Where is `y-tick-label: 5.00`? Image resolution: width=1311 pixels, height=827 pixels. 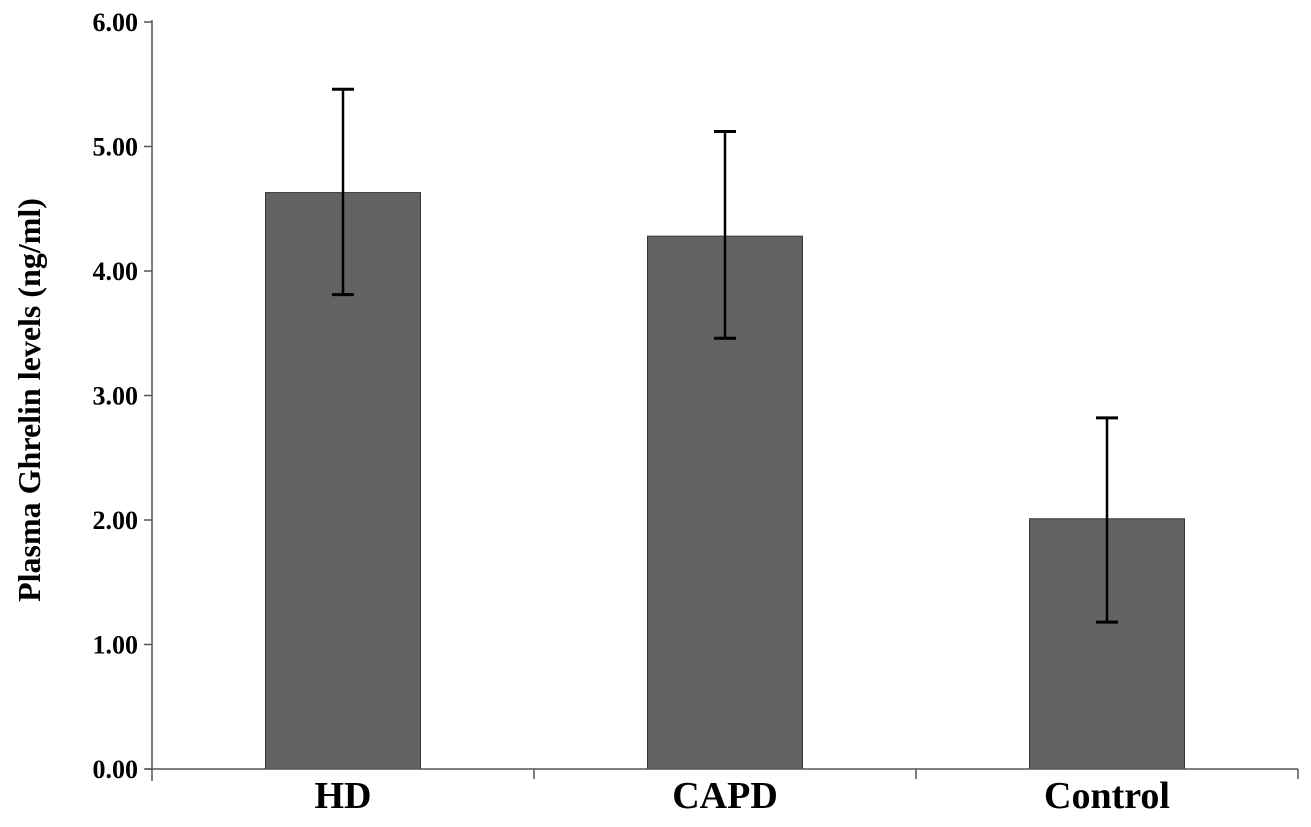 y-tick-label: 5.00 is located at coordinates (116, 147).